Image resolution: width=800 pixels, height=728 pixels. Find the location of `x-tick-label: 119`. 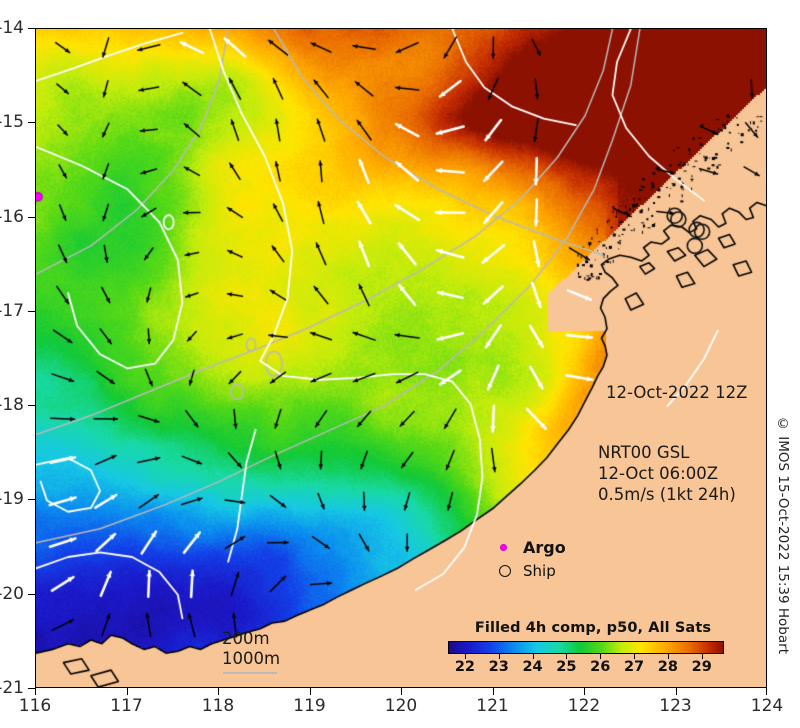

x-tick-label: 119 is located at coordinates (309, 706).